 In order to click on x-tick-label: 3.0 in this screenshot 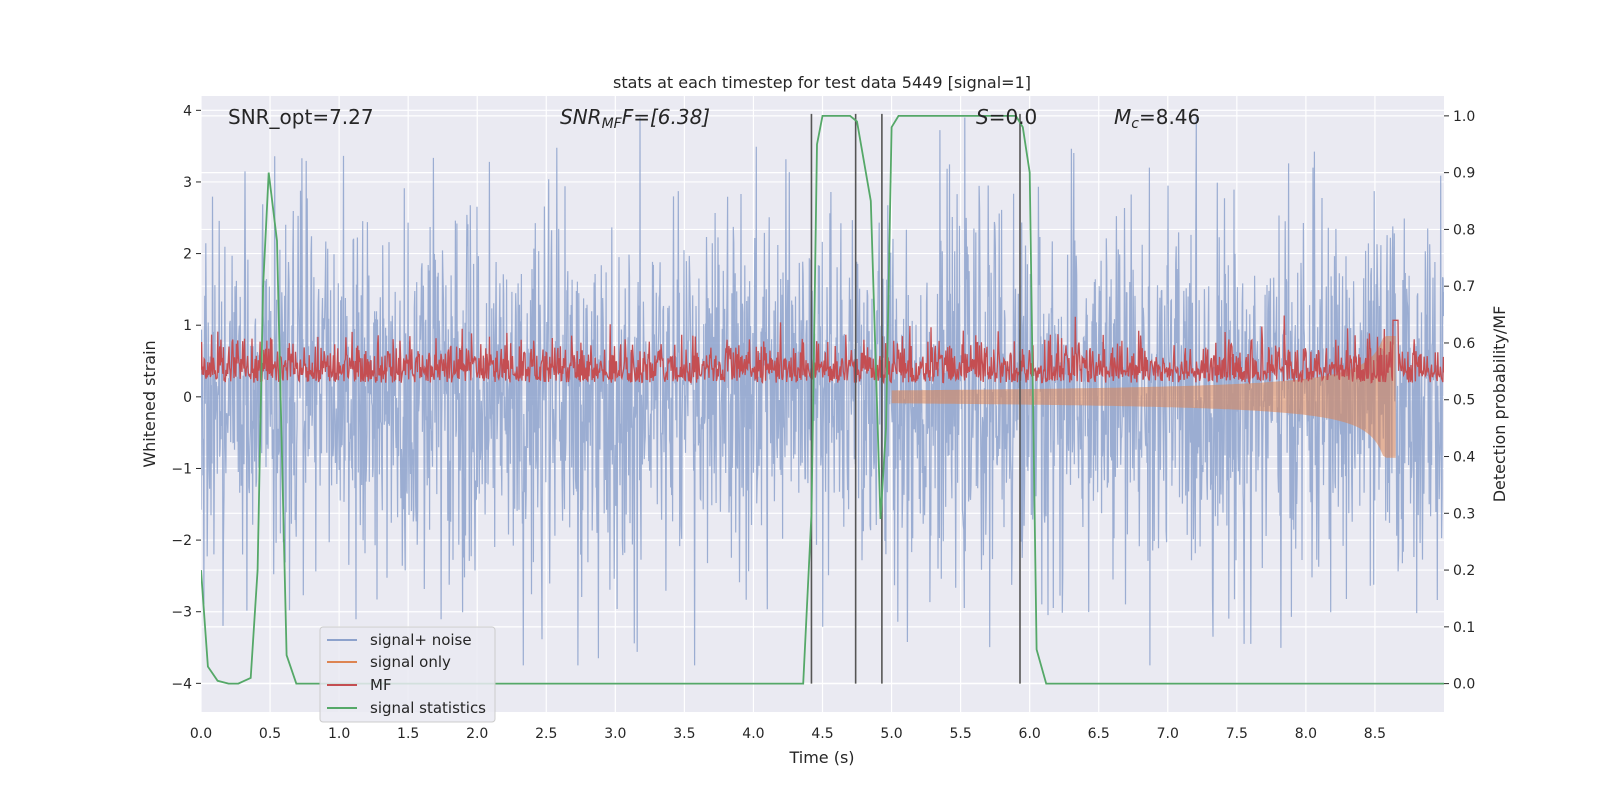, I will do `click(615, 734)`.